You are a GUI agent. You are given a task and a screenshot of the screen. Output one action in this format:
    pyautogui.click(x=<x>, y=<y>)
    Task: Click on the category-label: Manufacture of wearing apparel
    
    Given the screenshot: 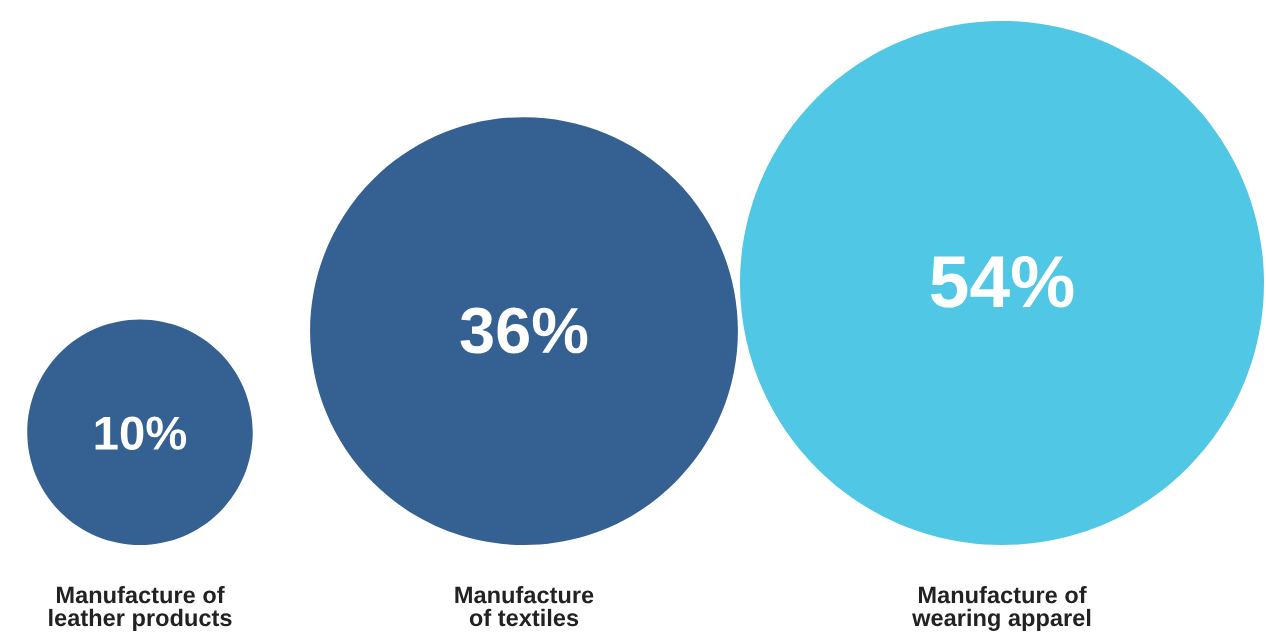 What is the action you would take?
    pyautogui.click(x=1001, y=608)
    